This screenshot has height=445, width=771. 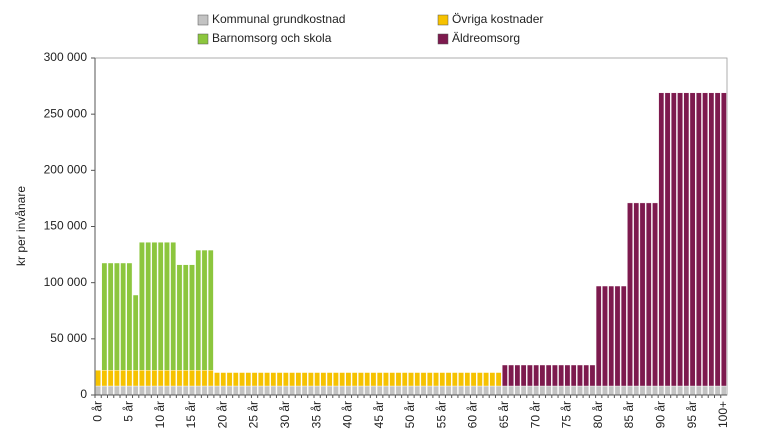 What do you see at coordinates (497, 19) in the screenshot?
I see `legend-label: Övriga kostnader` at bounding box center [497, 19].